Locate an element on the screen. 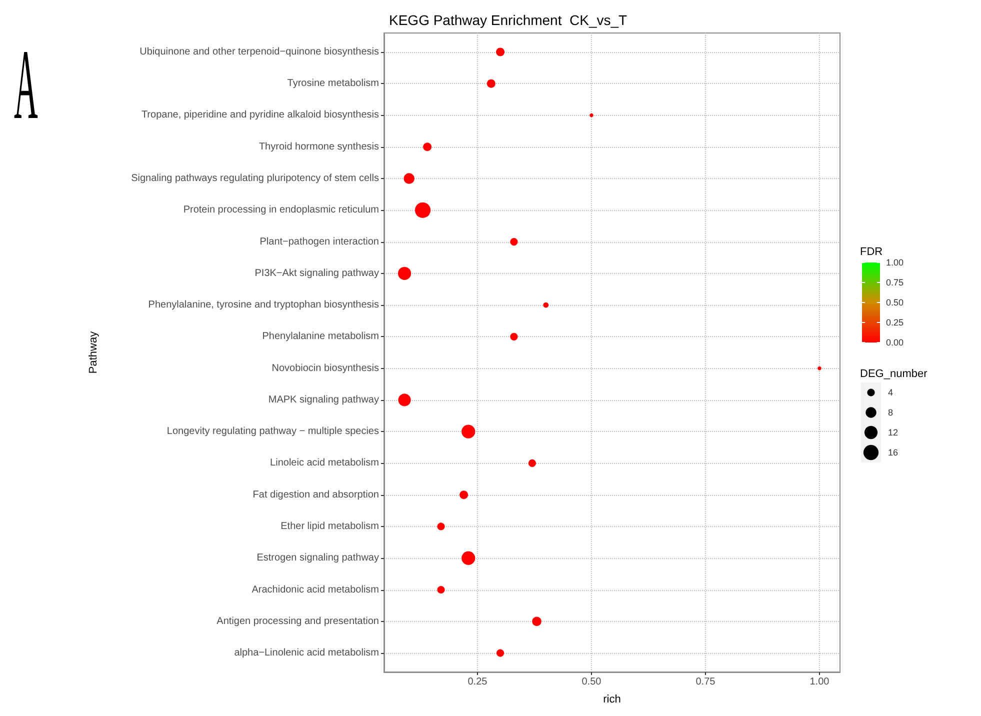 The height and width of the screenshot is (716, 981). y-tick-label: Ubiquinone and other terpenoid−quinone biosynthesis is located at coordinates (259, 52).